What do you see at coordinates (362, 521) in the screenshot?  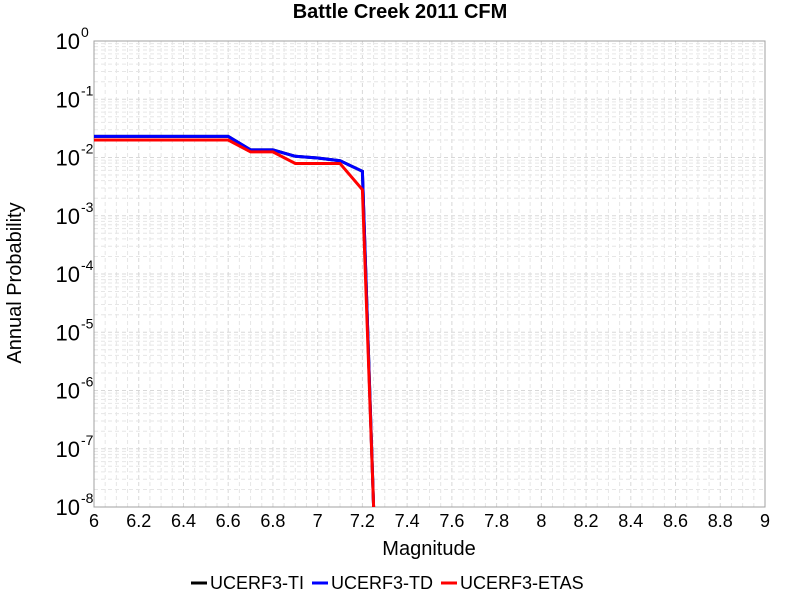 I see `x-tick-label: 7.2` at bounding box center [362, 521].